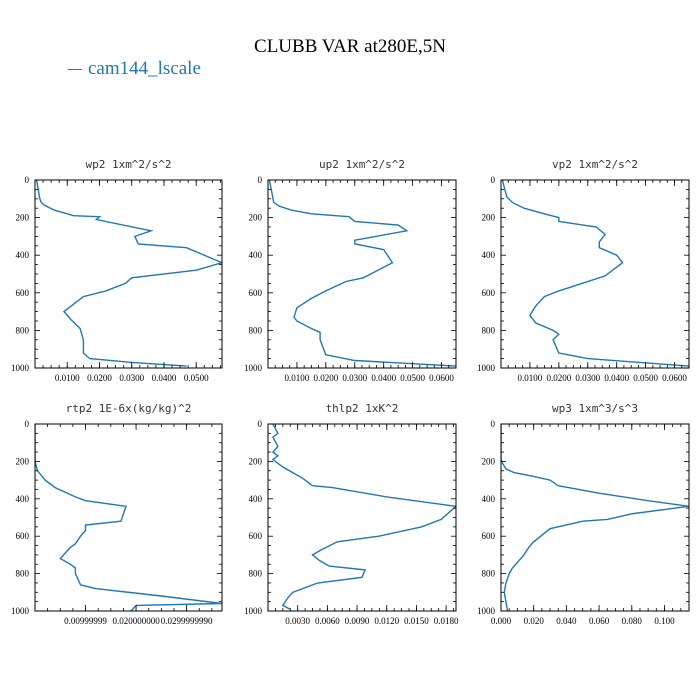  Describe the element at coordinates (632, 621) in the screenshot. I see `x-tick-label: 0.080` at that location.